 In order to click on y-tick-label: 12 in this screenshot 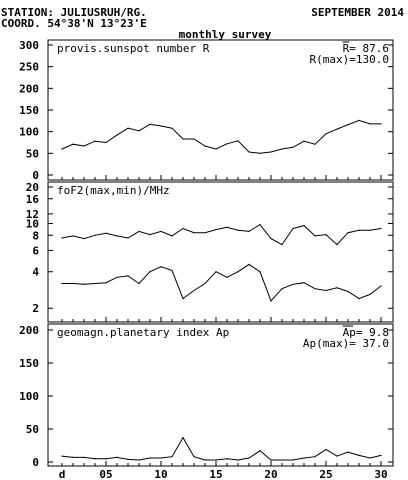, I will do `click(32, 214)`.